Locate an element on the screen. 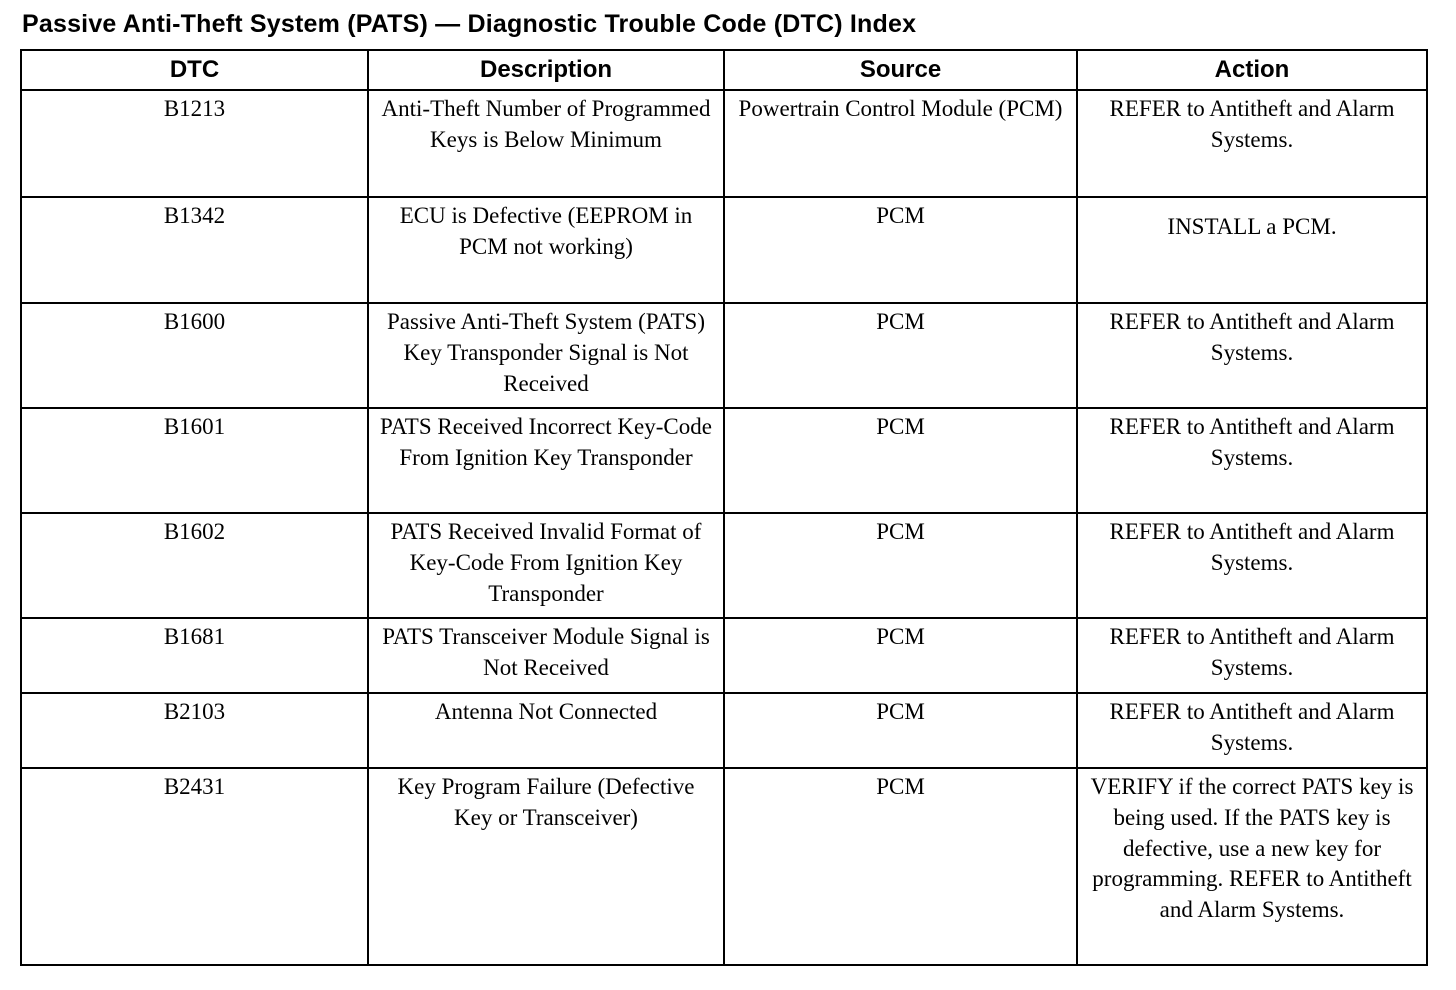 Image resolution: width=1456 pixels, height=990 pixels. column-header-dtc: DTC is located at coordinates (194, 70).